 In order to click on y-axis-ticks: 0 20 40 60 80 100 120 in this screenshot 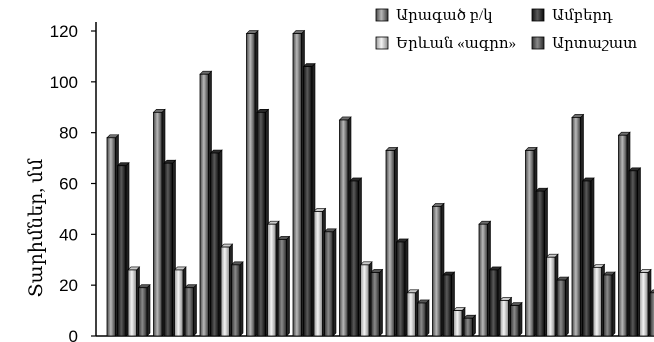, I will do `click(73, 182)`.